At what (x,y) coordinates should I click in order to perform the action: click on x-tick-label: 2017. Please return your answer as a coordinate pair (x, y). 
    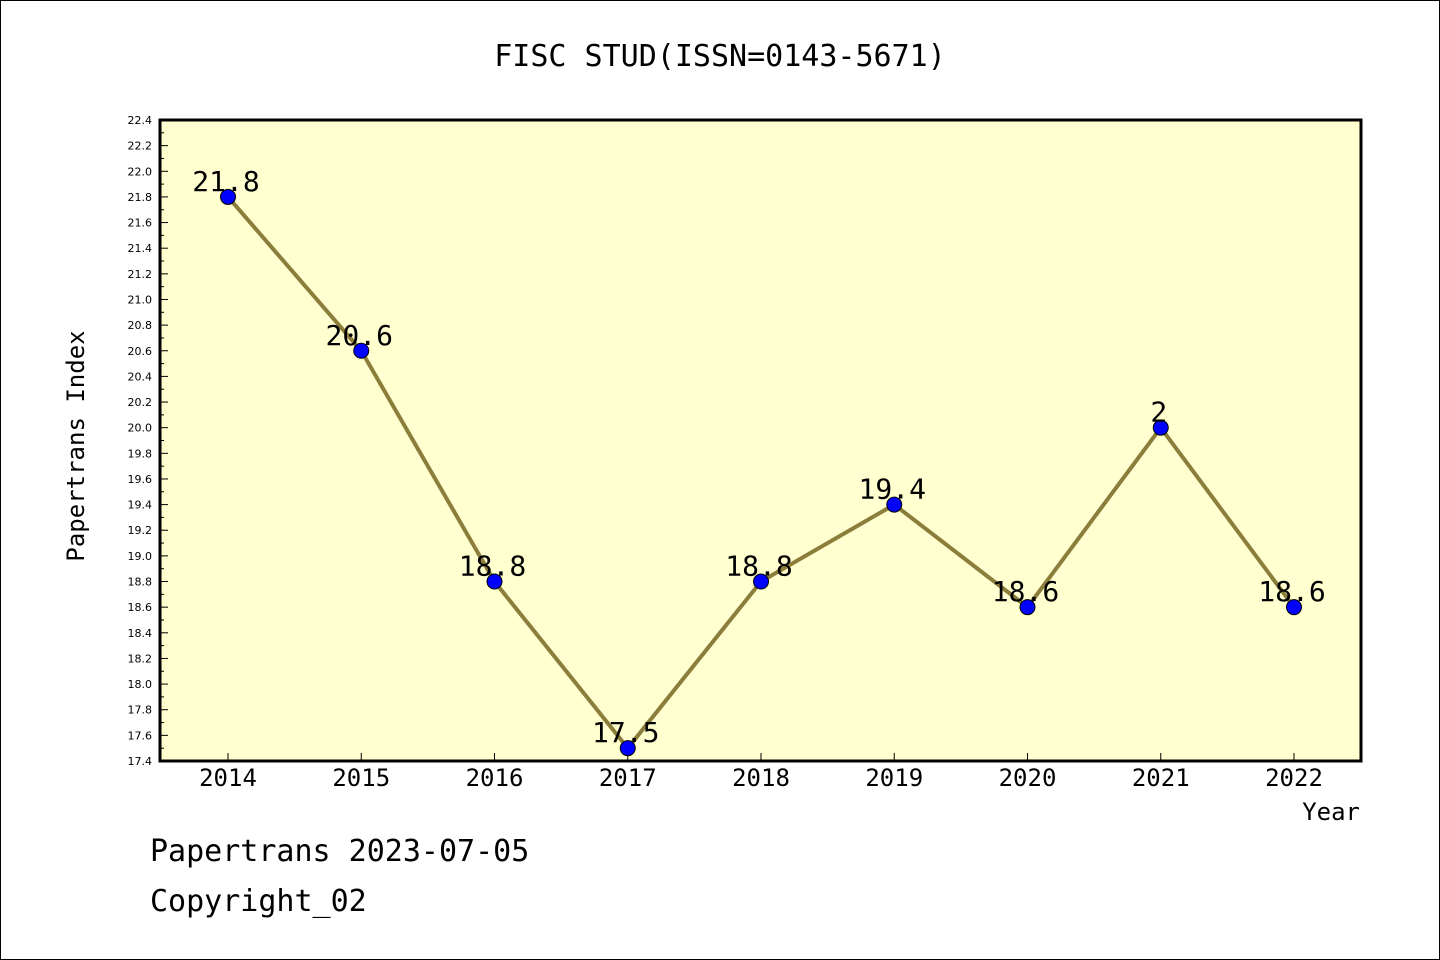
    Looking at the image, I should click on (628, 778).